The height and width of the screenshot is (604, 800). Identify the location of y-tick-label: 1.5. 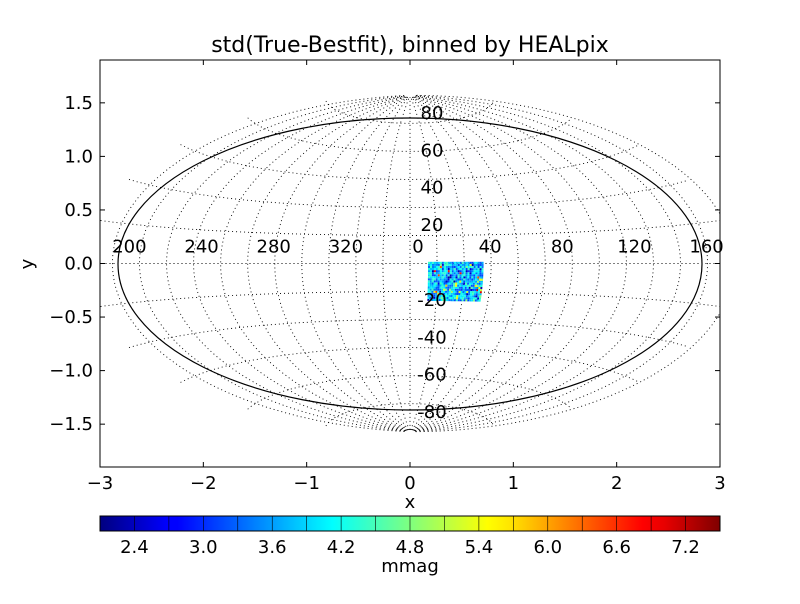
(78, 103).